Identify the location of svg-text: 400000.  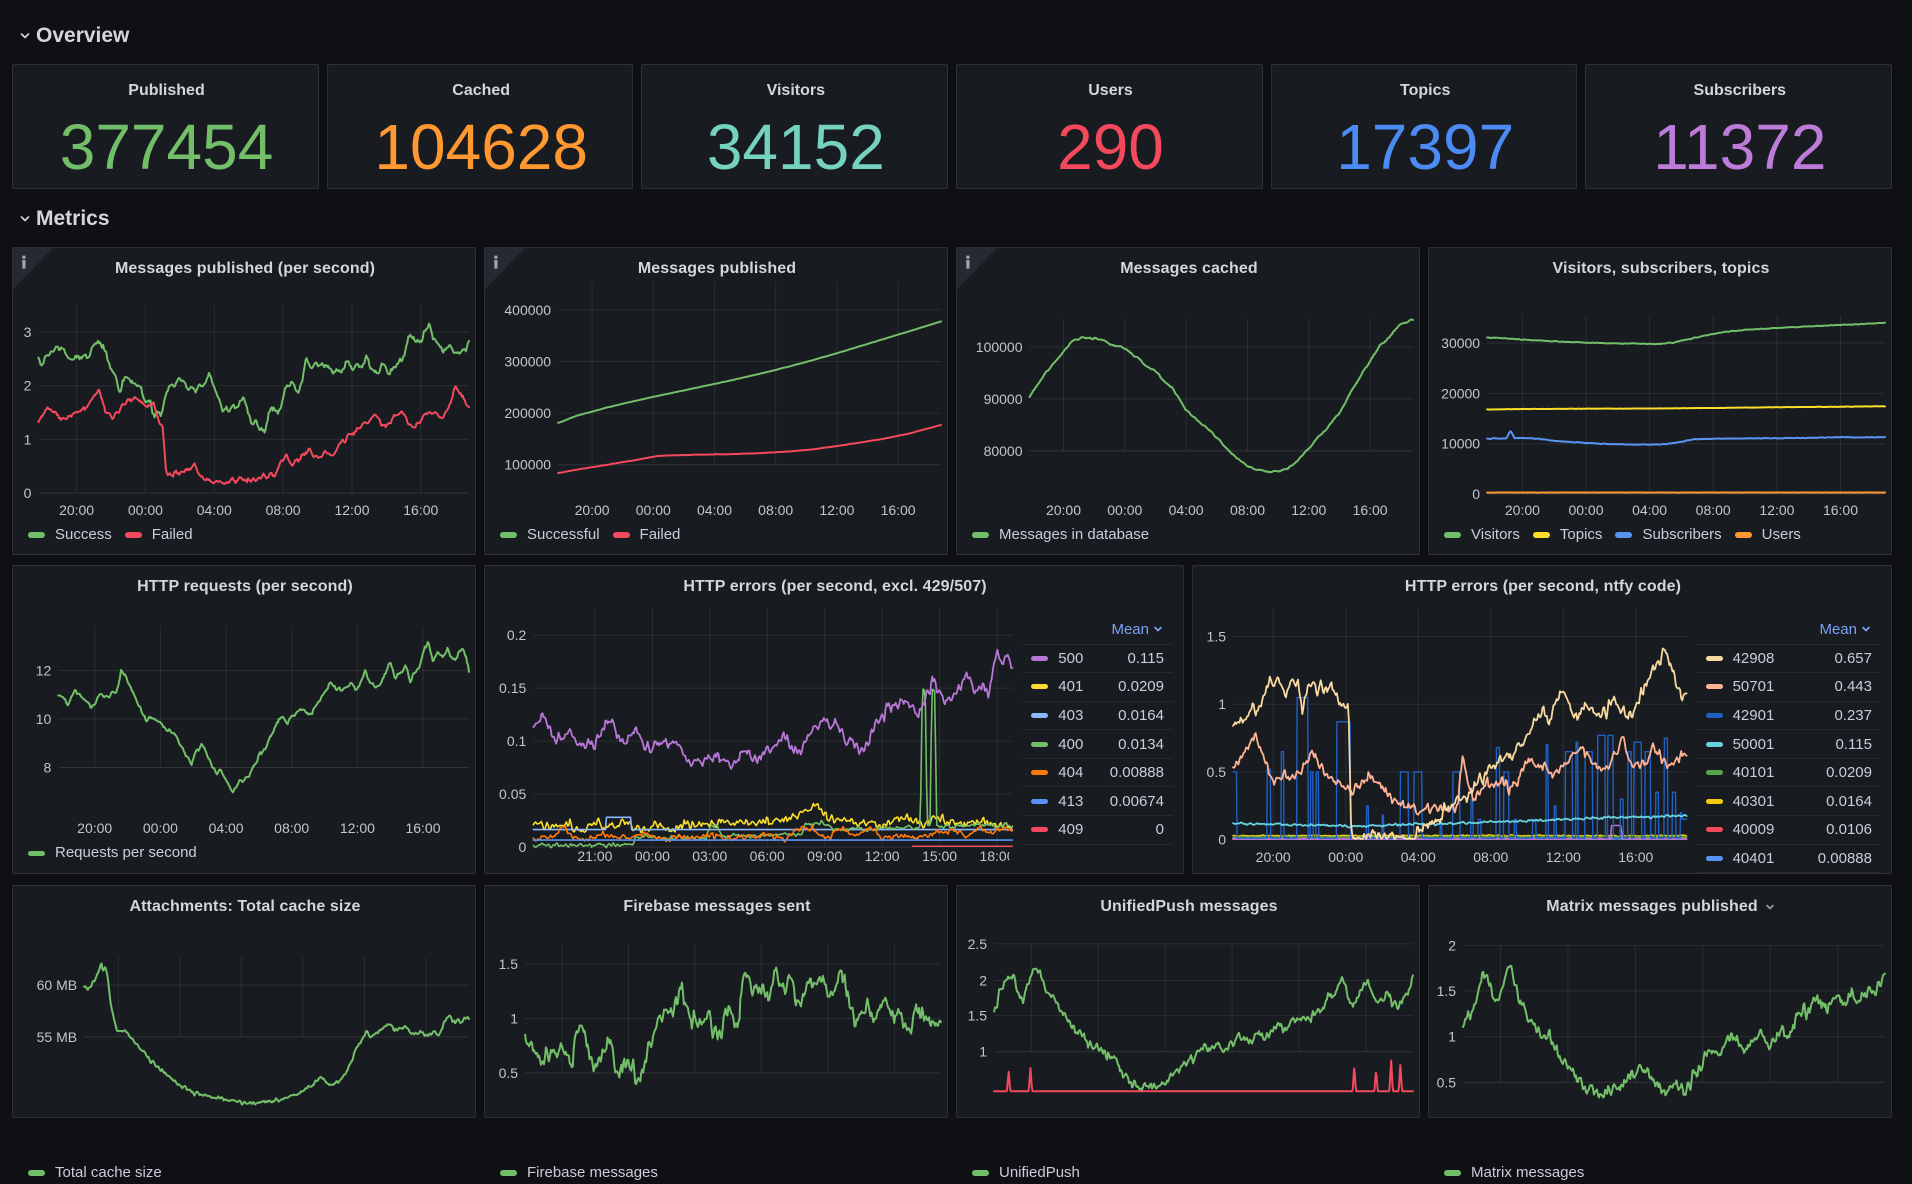
(527, 309).